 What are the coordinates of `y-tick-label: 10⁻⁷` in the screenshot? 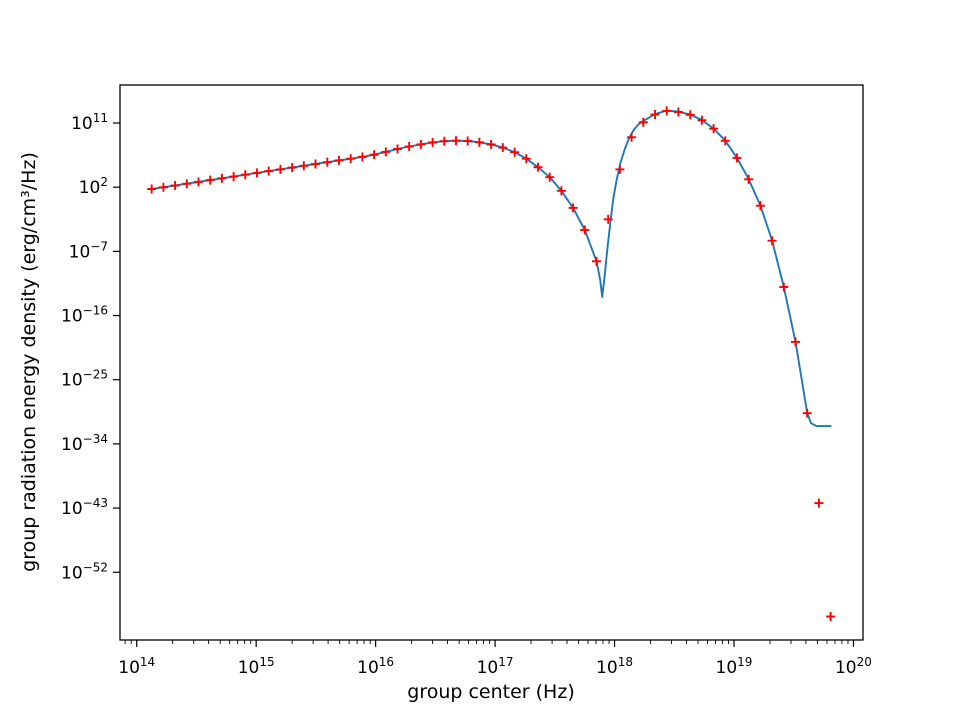 It's located at (88, 250).